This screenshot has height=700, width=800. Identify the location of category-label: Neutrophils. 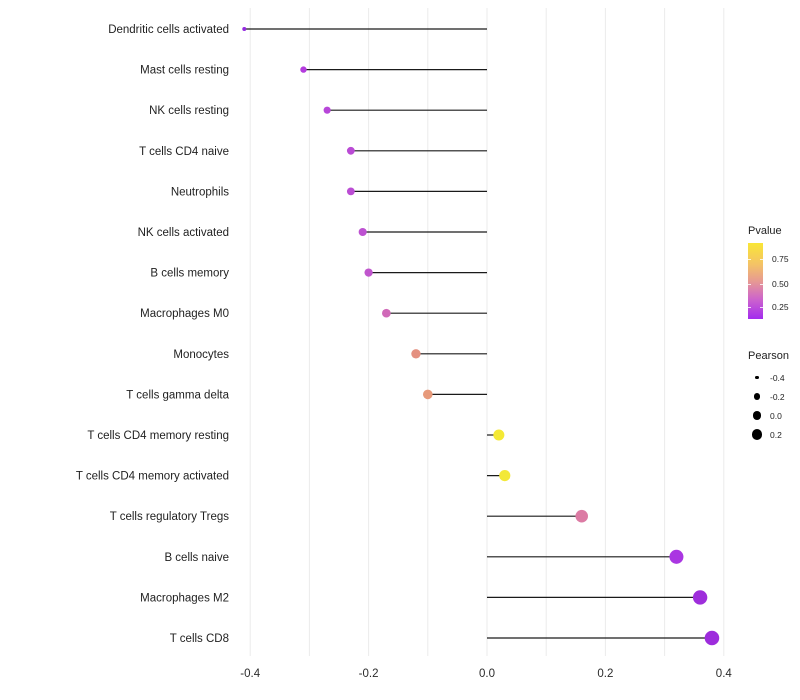
(200, 192).